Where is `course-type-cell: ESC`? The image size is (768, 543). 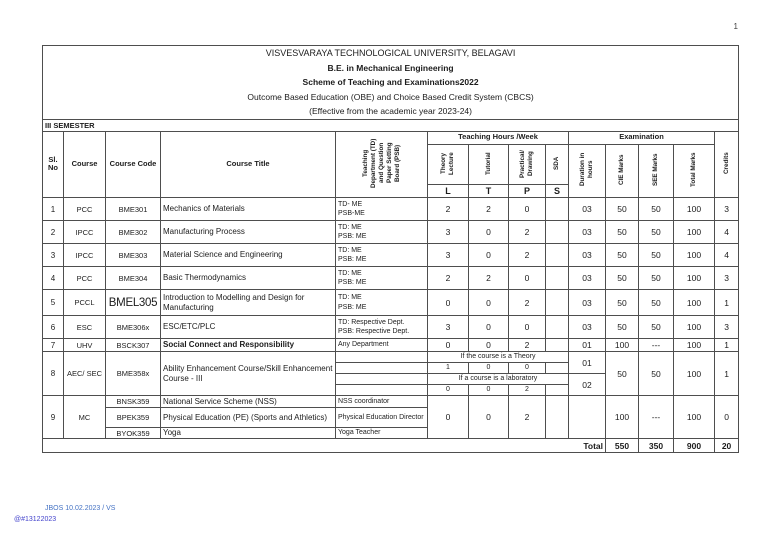 course-type-cell: ESC is located at coordinates (84, 327).